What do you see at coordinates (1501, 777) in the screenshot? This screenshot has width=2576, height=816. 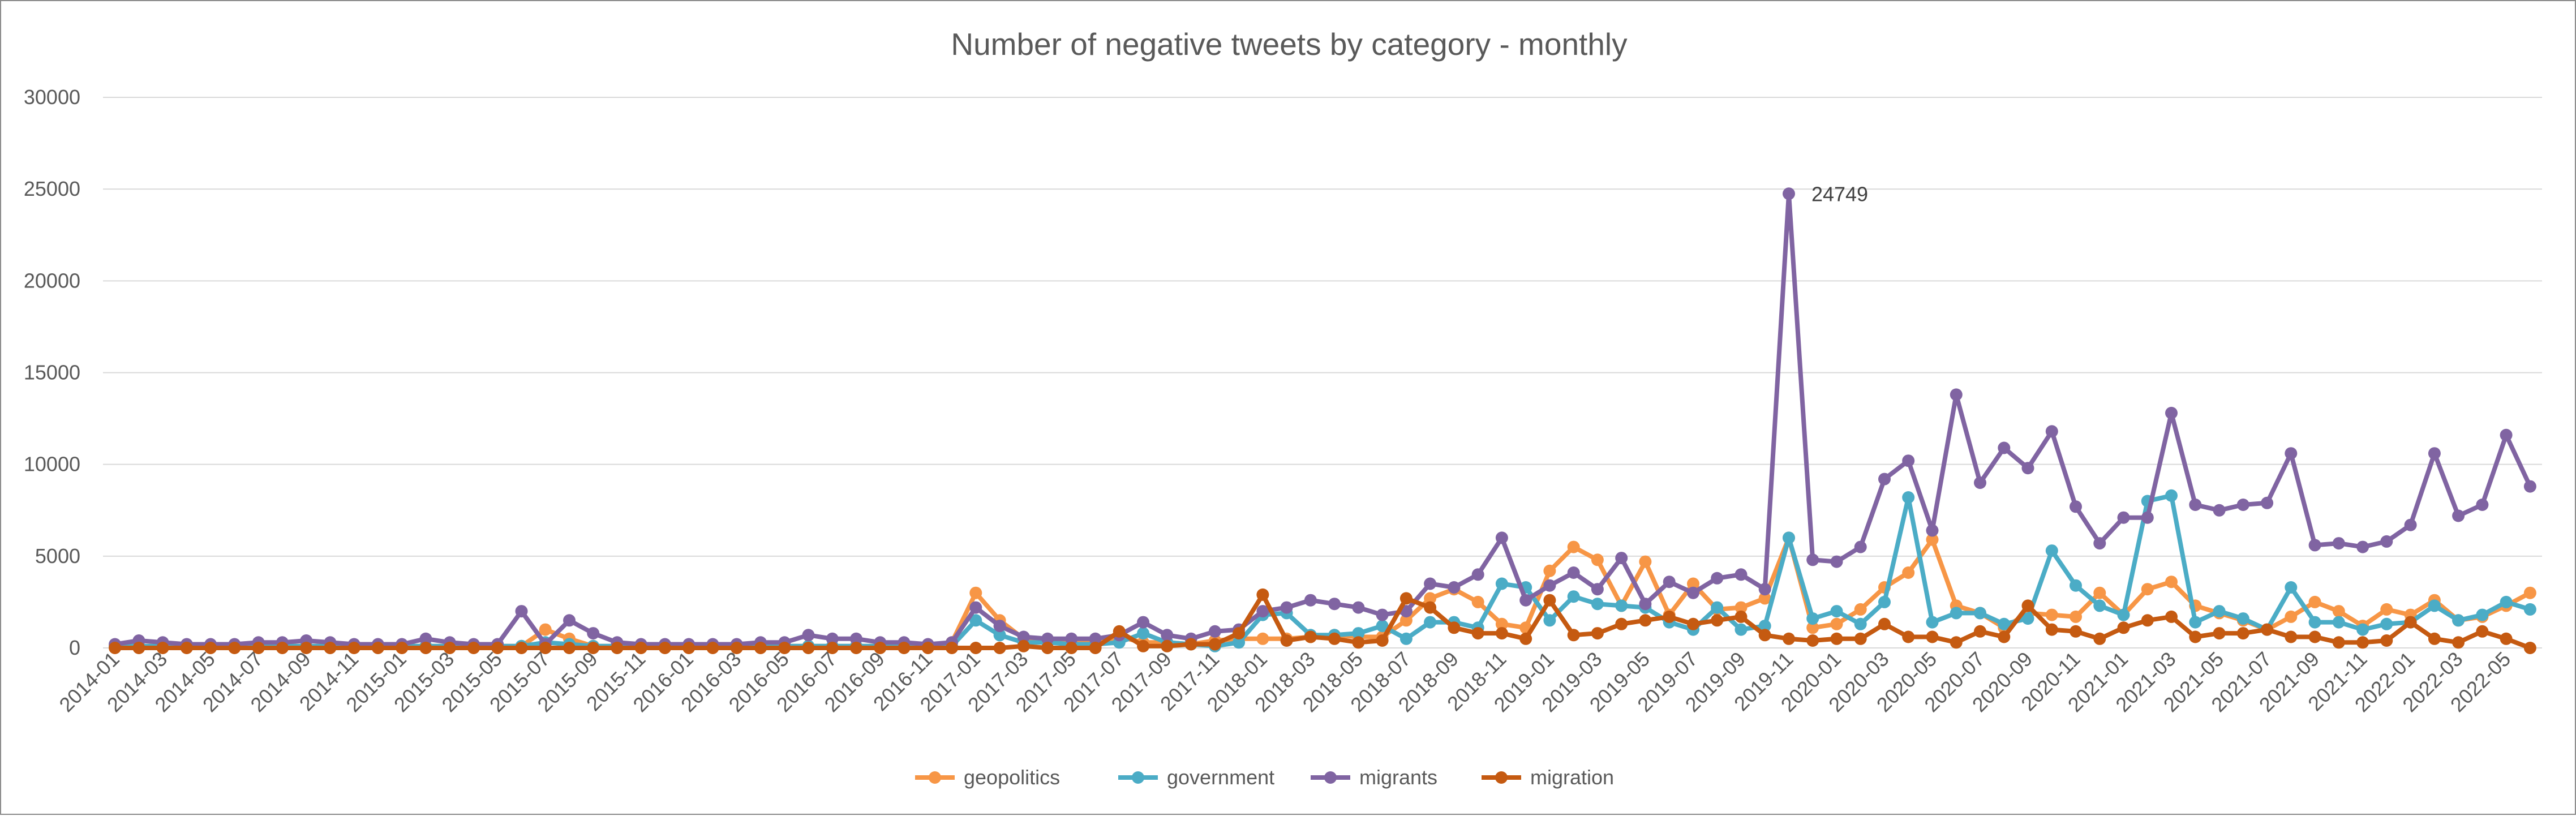 I see `legend-swatch-marker` at bounding box center [1501, 777].